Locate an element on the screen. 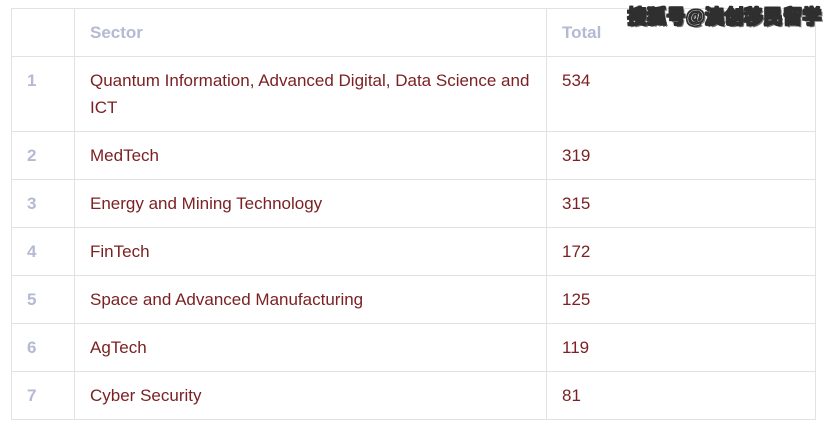 This screenshot has width=824, height=434. table-row: 3 Energy and Mining Technology 315 is located at coordinates (413, 203).